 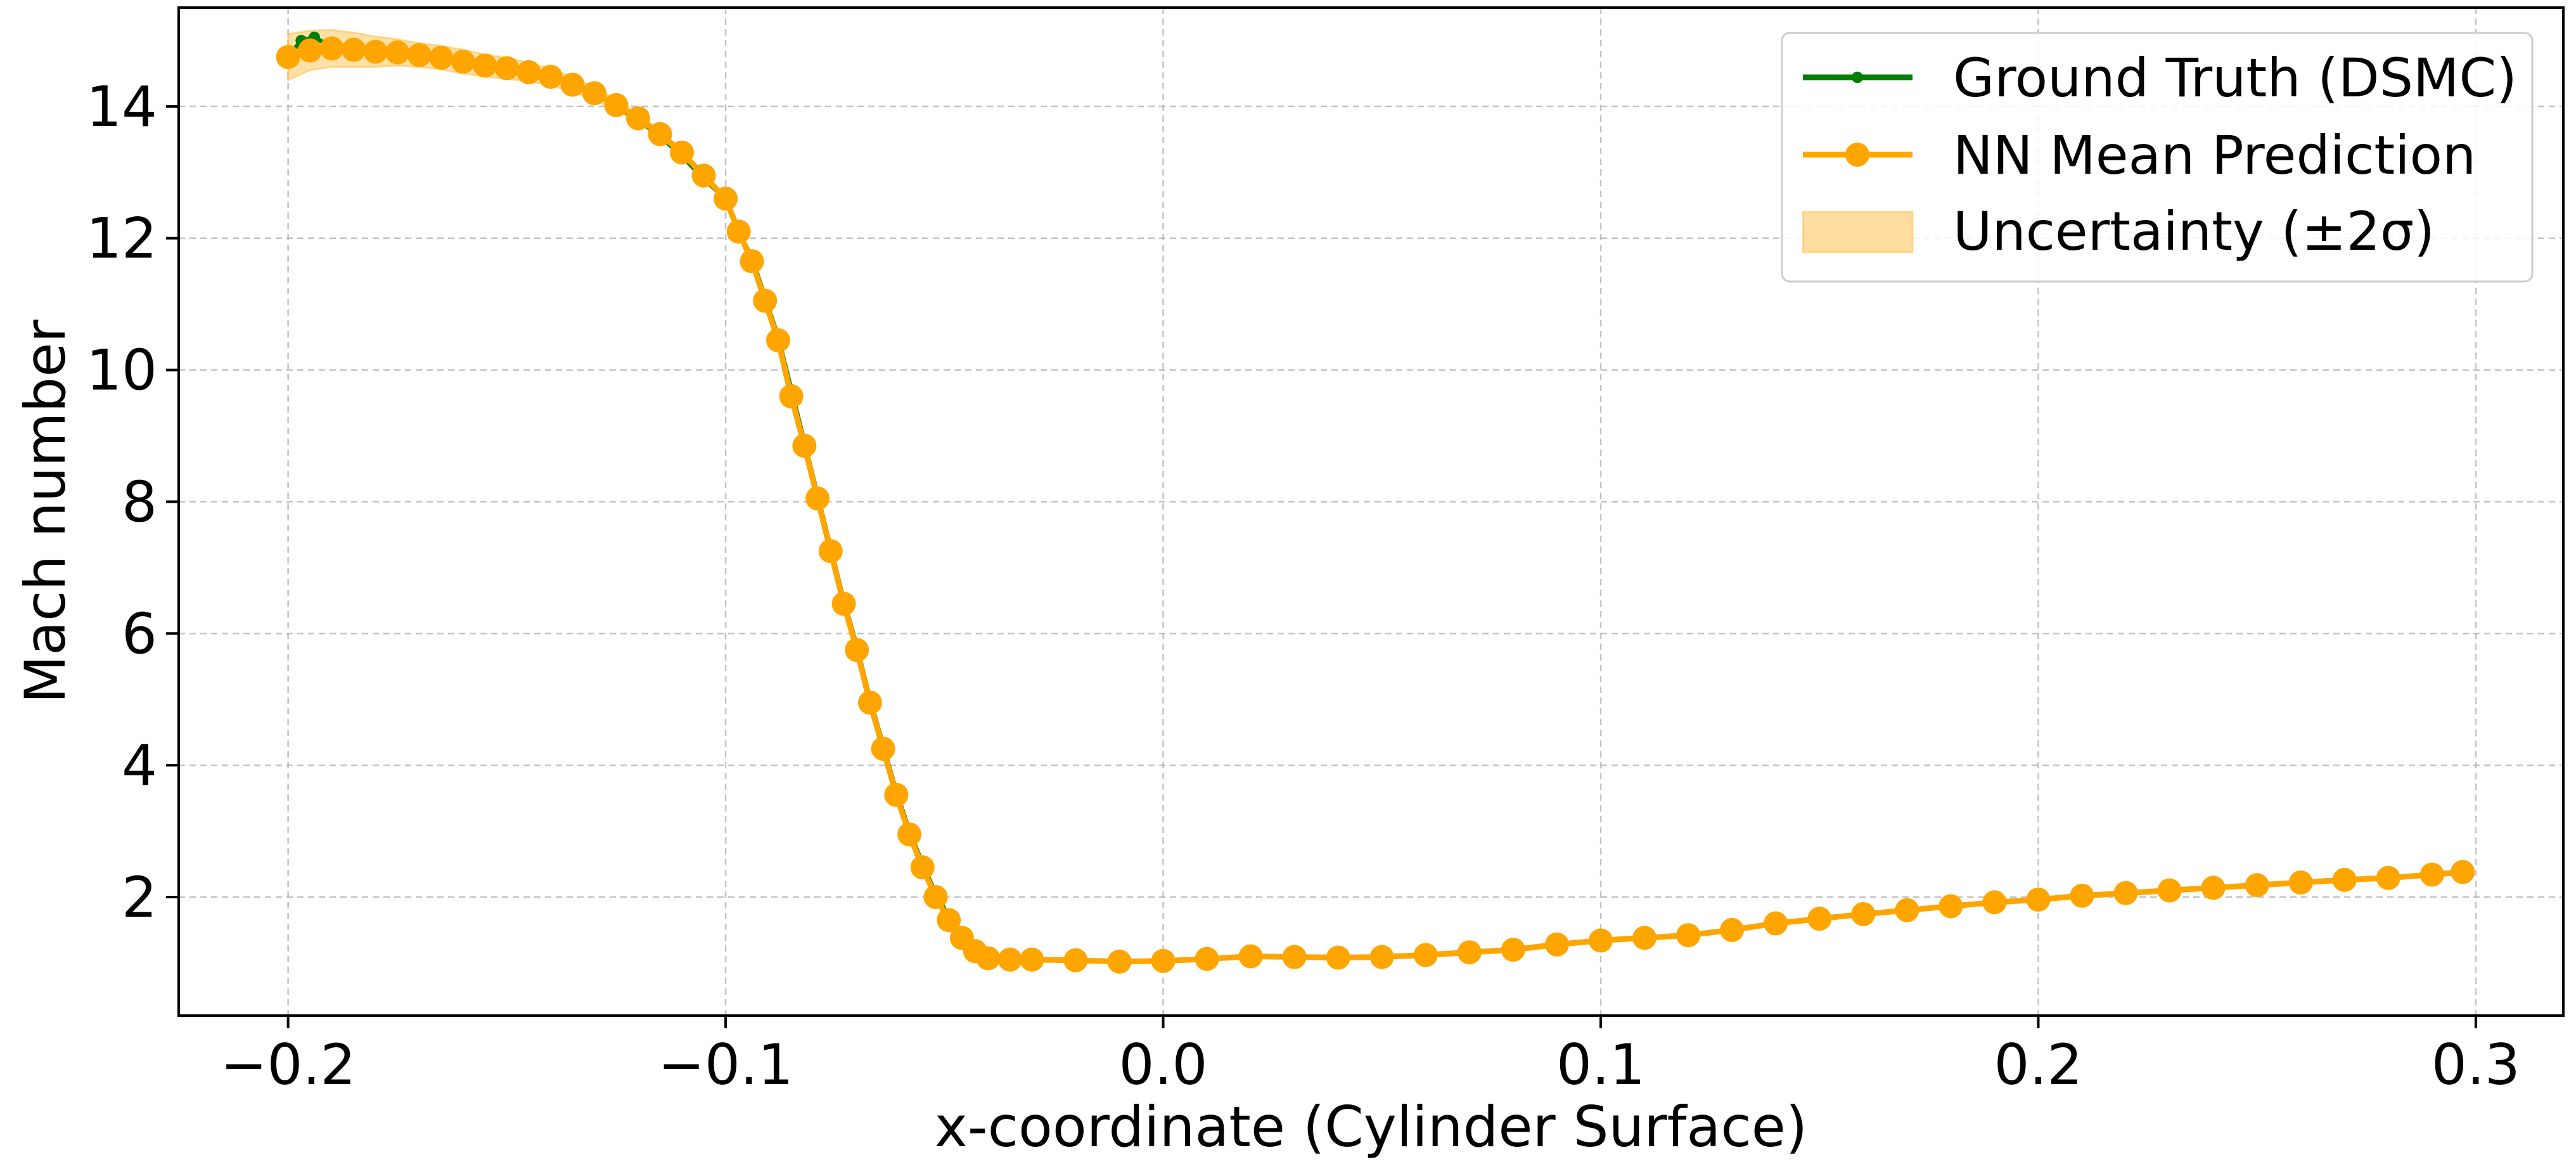 What do you see at coordinates (1857, 155) in the screenshot?
I see `legend-marker-nn-prediction` at bounding box center [1857, 155].